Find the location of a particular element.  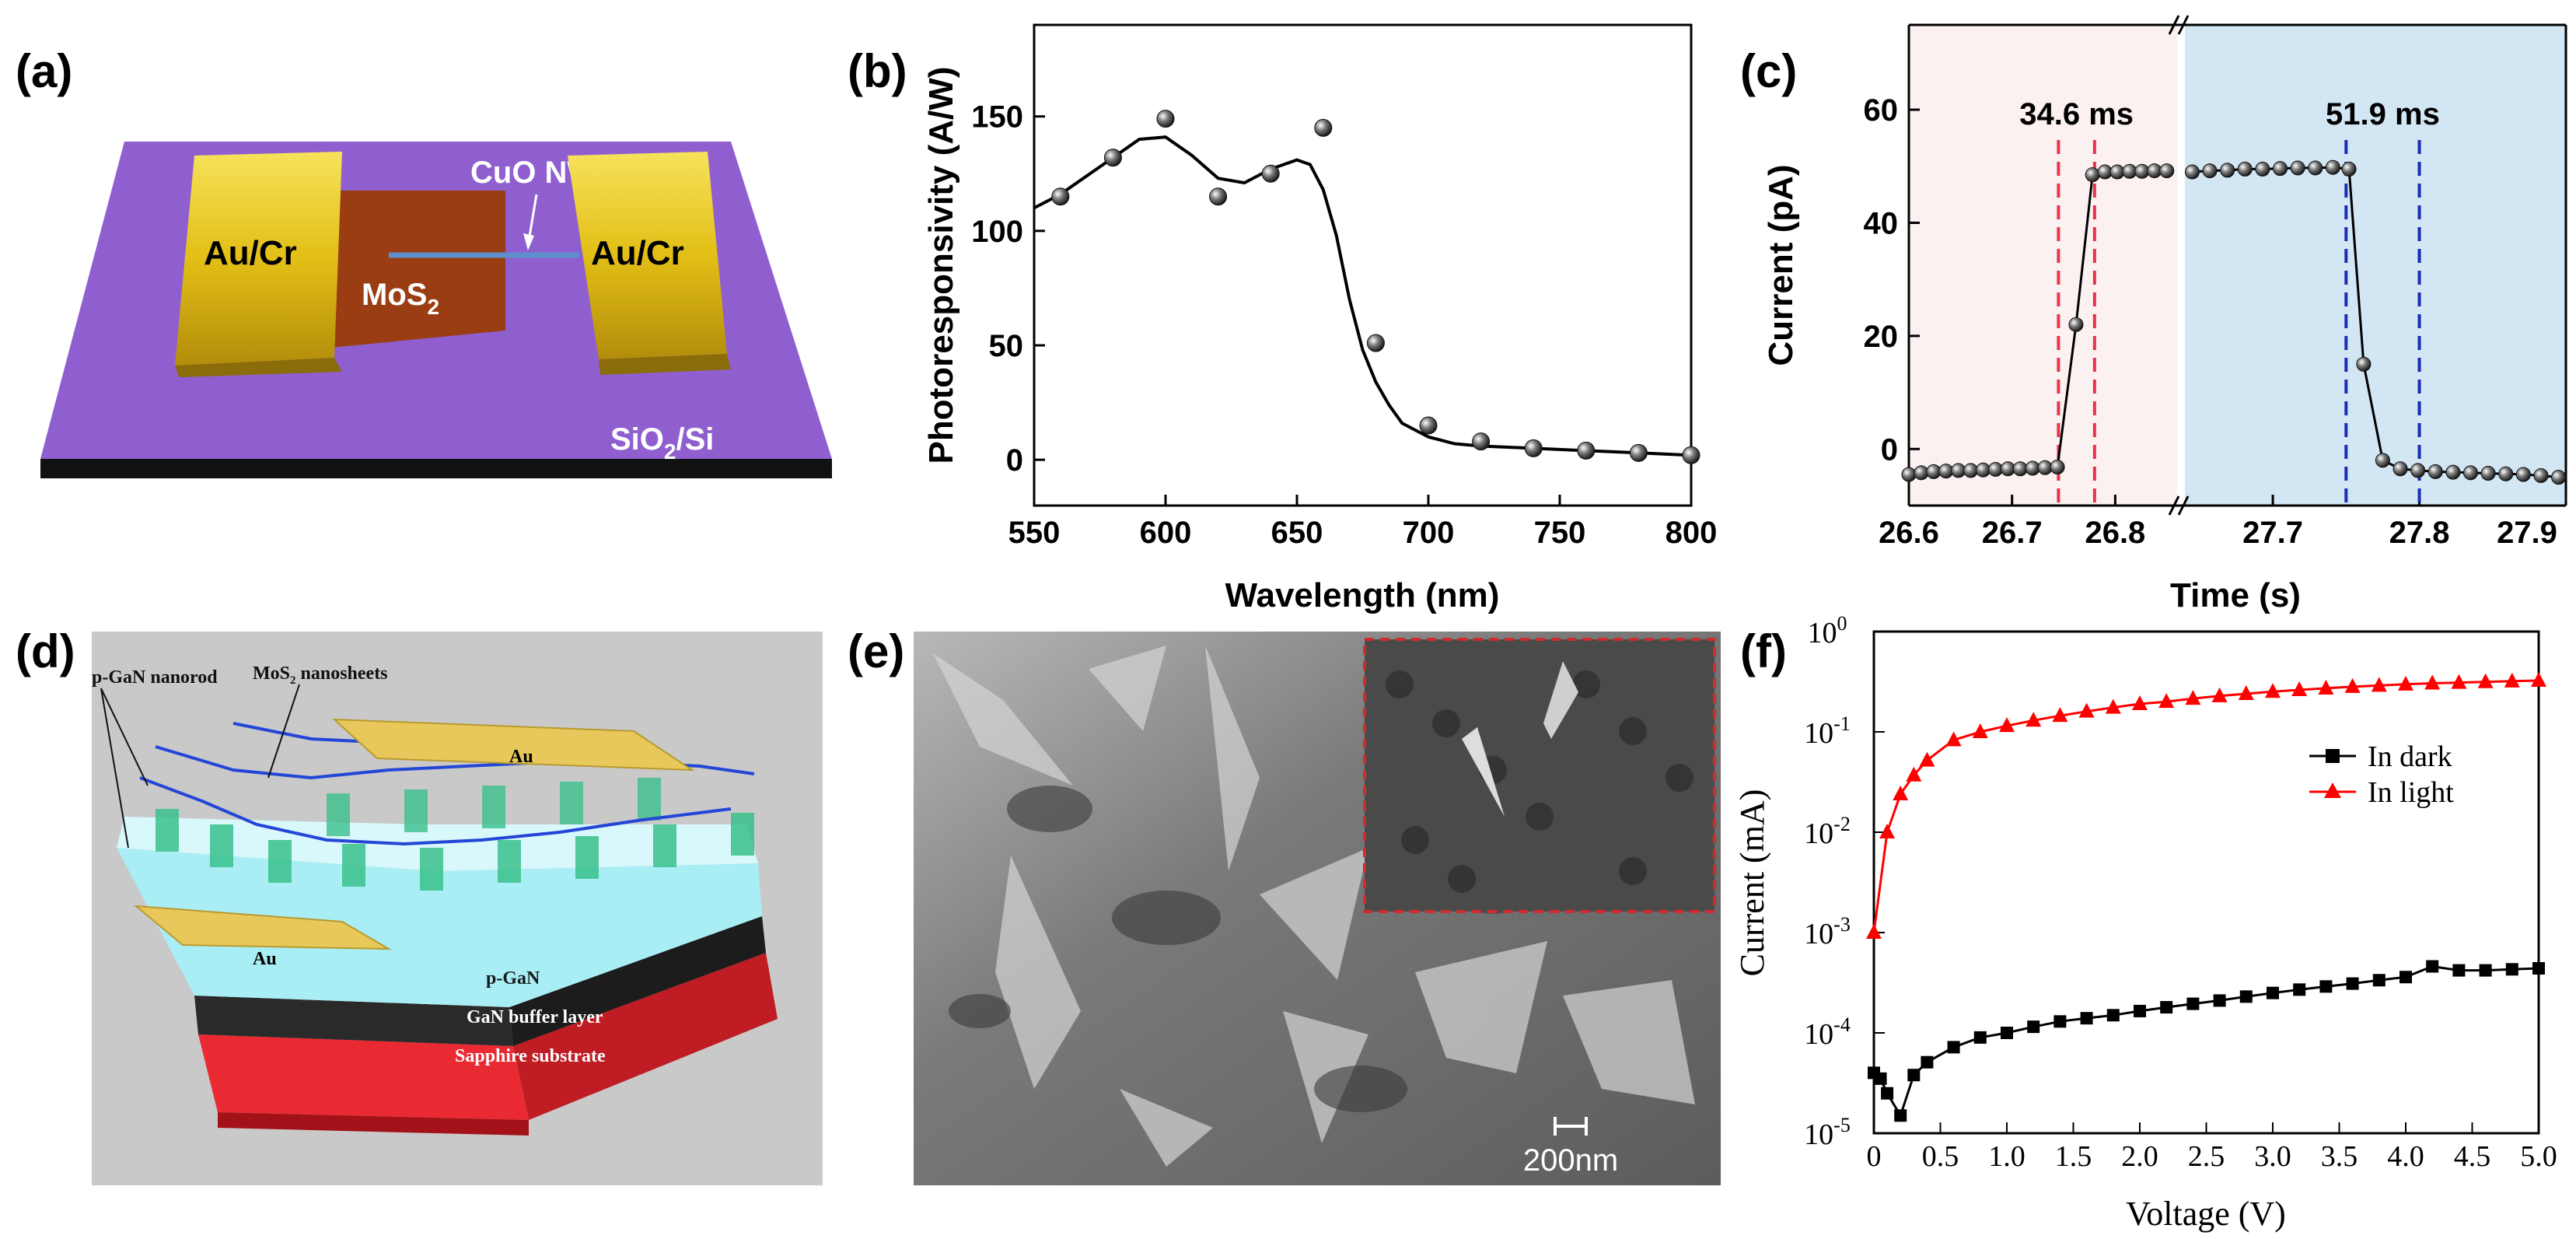

au-left-contact is located at coordinates (262, 927).